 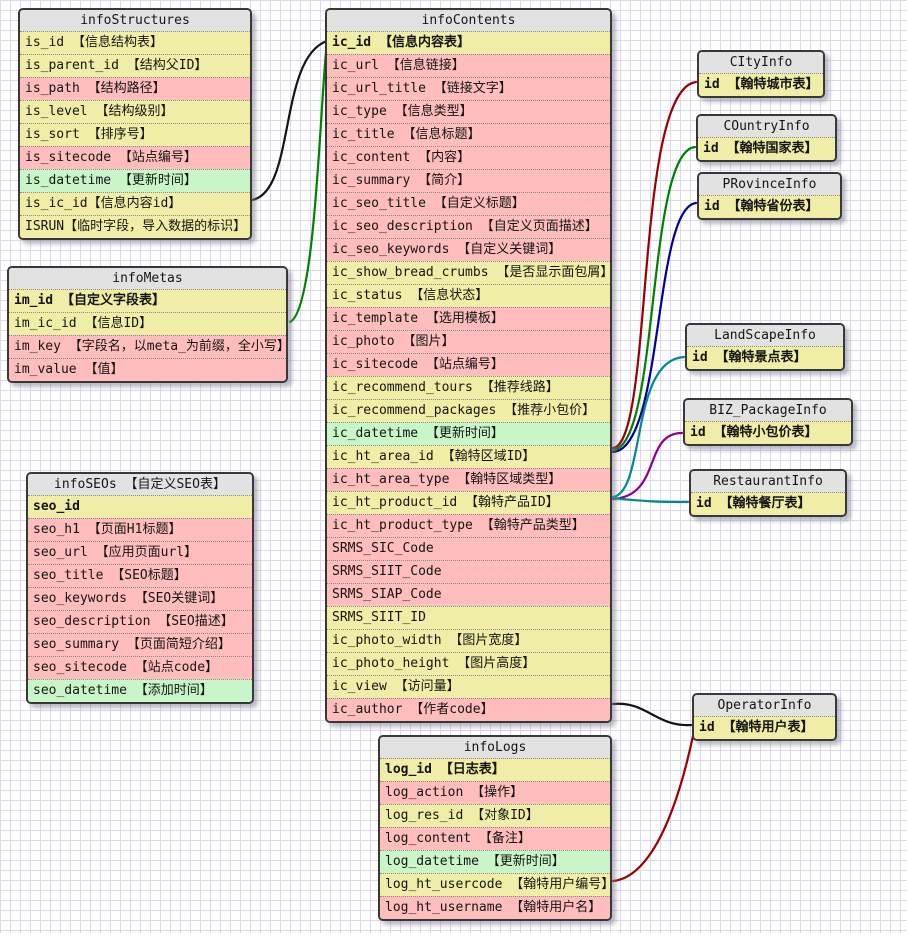 I want to click on table-title-PRovinceInfo: PRovinceInfo, so click(x=769, y=184).